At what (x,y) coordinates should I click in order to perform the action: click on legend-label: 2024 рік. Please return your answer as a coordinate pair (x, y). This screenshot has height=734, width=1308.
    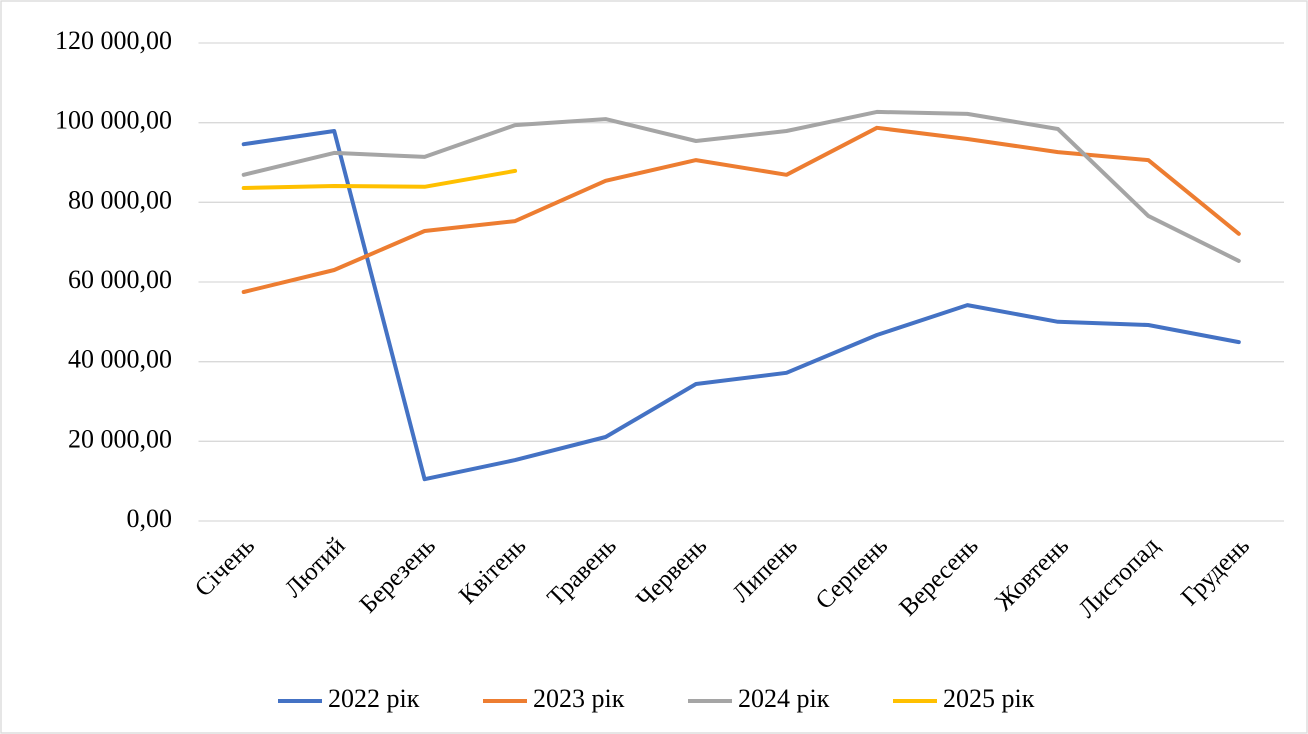
    Looking at the image, I should click on (784, 698).